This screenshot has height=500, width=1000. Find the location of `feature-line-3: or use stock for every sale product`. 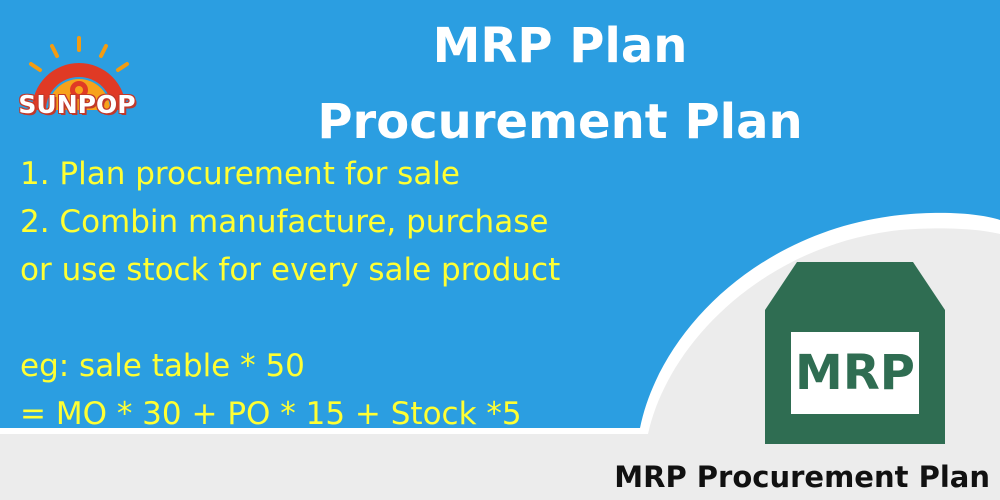

feature-line-3: or use stock for every sale product is located at coordinates (290, 270).